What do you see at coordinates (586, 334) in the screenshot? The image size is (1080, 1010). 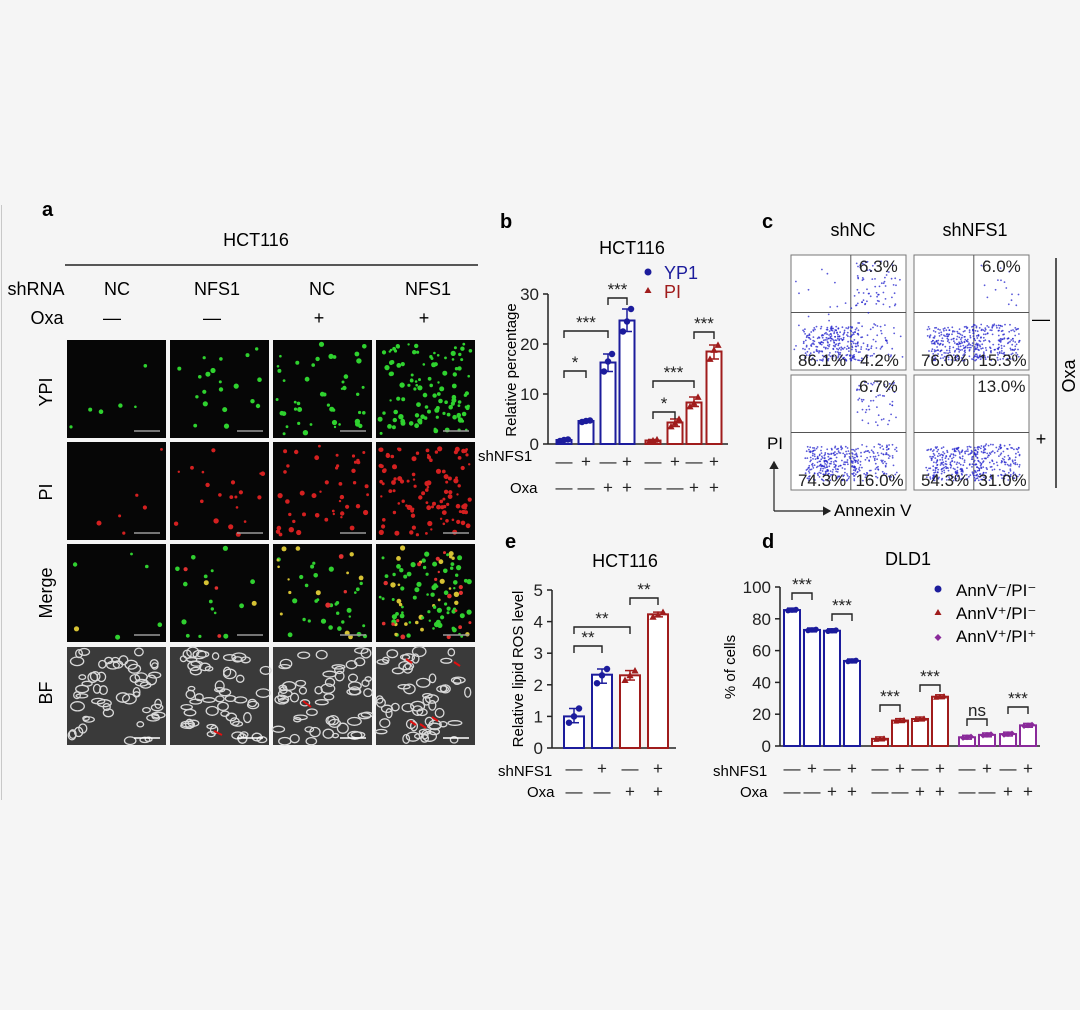 I see `significance-bracket` at bounding box center [586, 334].